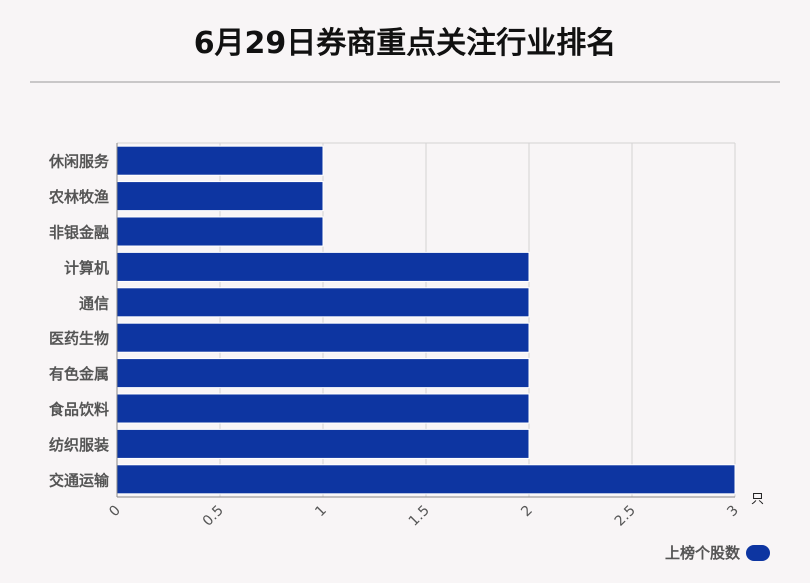 The width and height of the screenshot is (810, 583). Describe the element at coordinates (213, 516) in the screenshot. I see `x-tick-label: 0.5` at that location.